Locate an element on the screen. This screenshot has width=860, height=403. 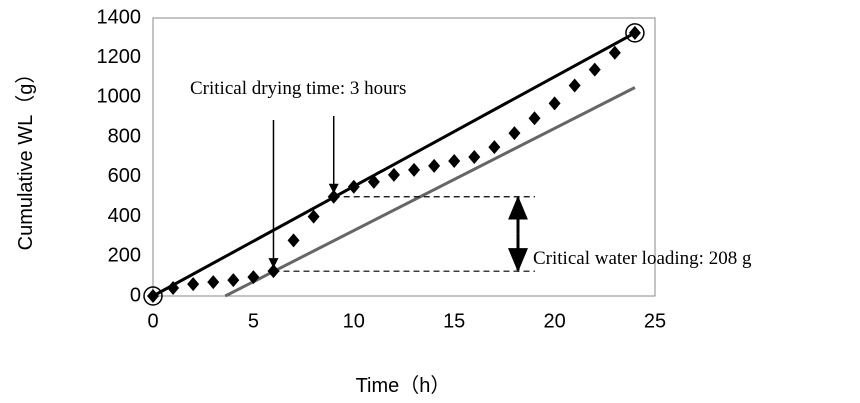
y-tick-label: 600 is located at coordinates (124, 176).